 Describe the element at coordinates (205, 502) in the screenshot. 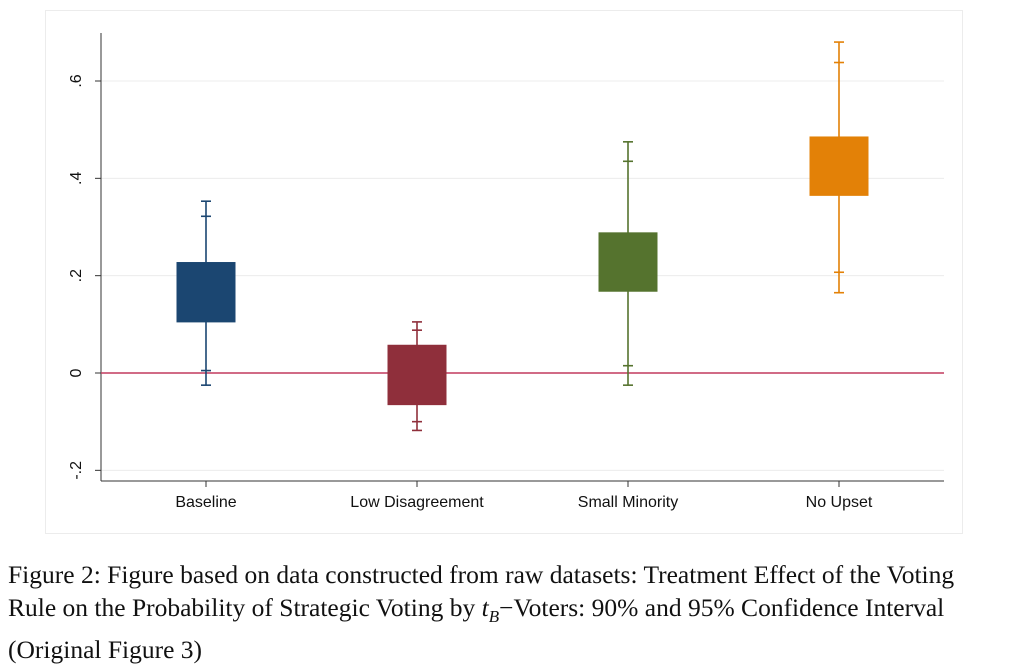

I see `x-tick-label: Baseline` at that location.